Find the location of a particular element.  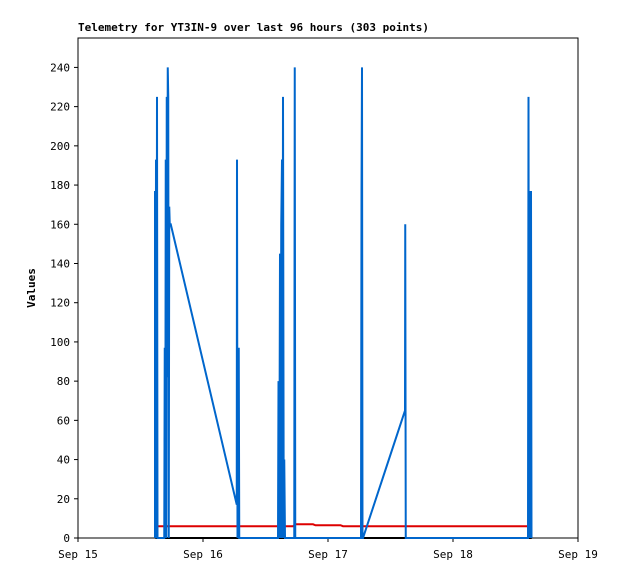

y-tick-label: 140 is located at coordinates (60, 263).